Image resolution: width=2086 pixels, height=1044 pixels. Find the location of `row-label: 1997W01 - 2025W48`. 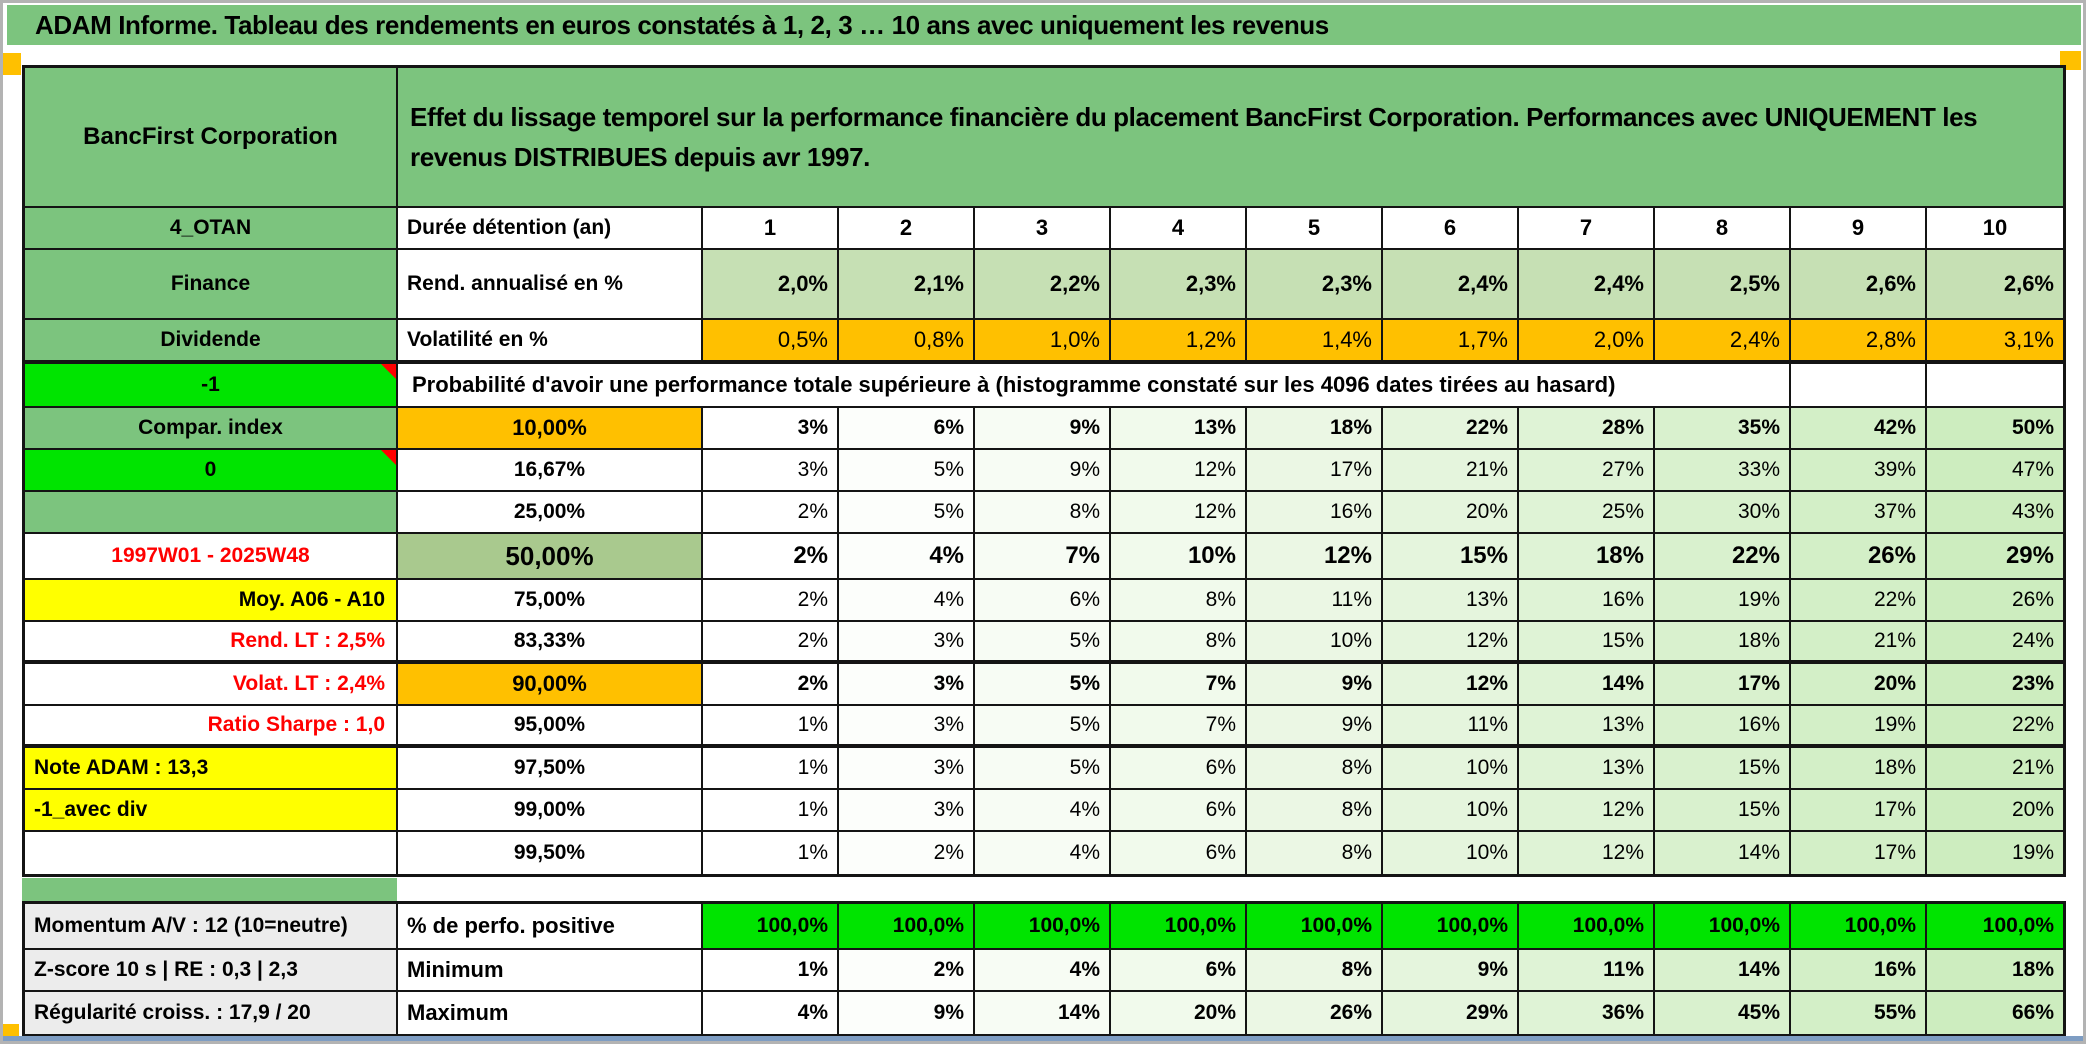

row-label: 1997W01 - 2025W48 is located at coordinates (211, 556).